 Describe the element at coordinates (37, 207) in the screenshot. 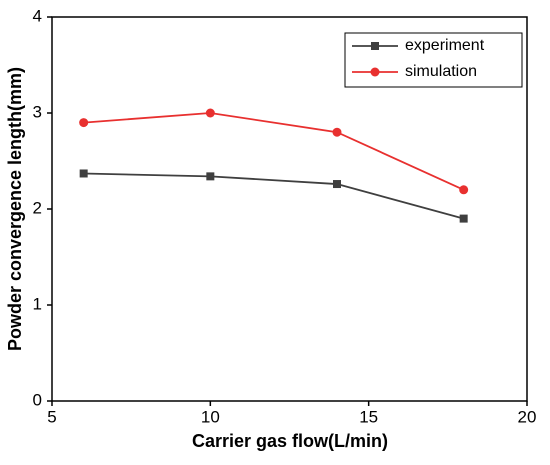

I see `y-tick-label: 2` at that location.